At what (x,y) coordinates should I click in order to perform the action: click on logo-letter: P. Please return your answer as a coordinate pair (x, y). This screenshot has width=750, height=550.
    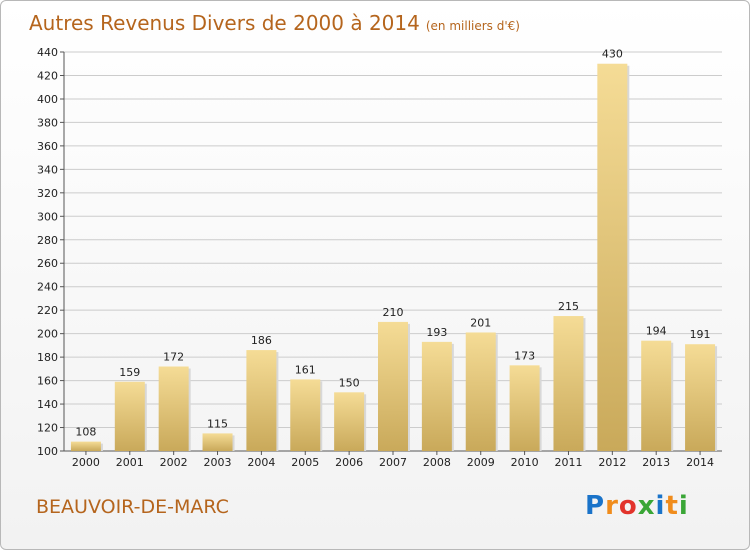
    Looking at the image, I should click on (595, 506).